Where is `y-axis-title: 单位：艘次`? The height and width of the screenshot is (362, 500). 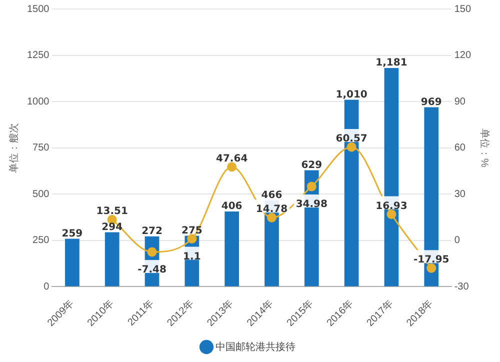 y-axis-title: 单位：艘次 is located at coordinates (14, 147).